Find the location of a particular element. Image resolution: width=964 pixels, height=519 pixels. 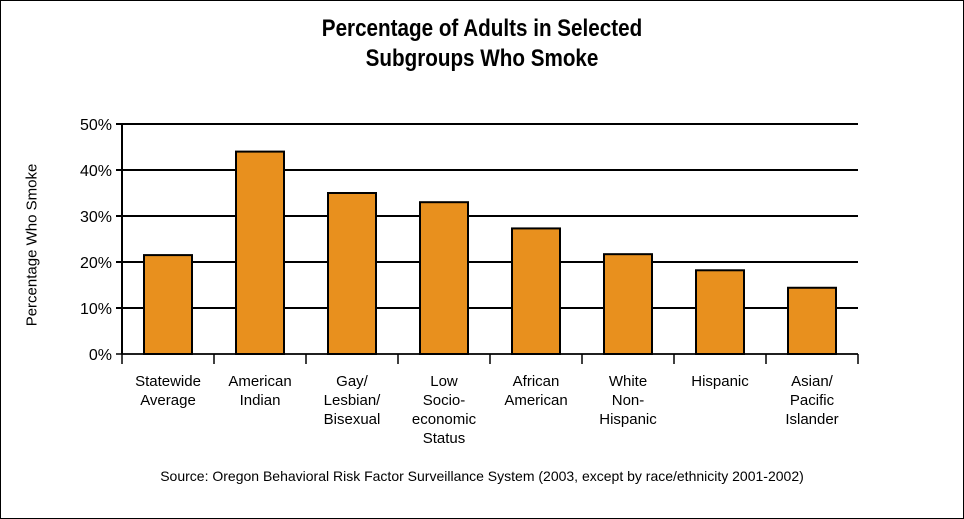

x-category-label-line: Average is located at coordinates (168, 400).